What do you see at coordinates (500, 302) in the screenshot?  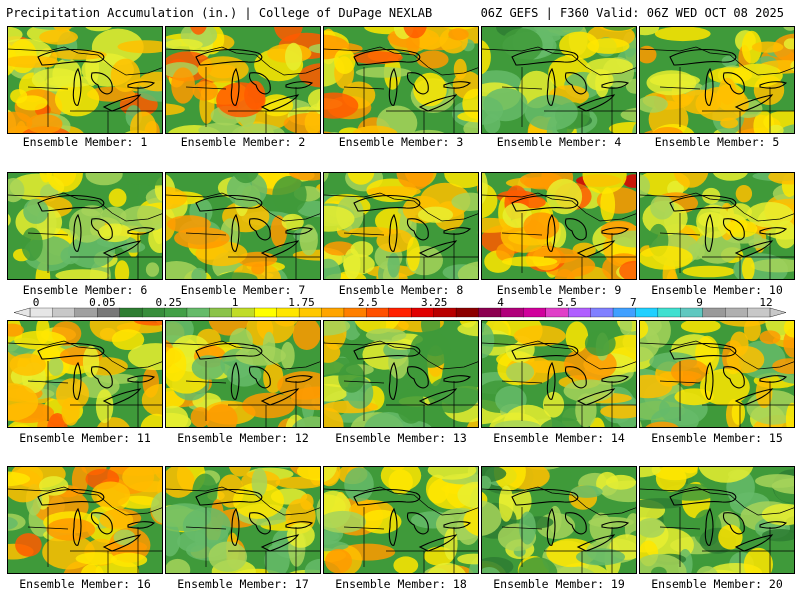 I see `colorbar-tick-label: 4` at bounding box center [500, 302].